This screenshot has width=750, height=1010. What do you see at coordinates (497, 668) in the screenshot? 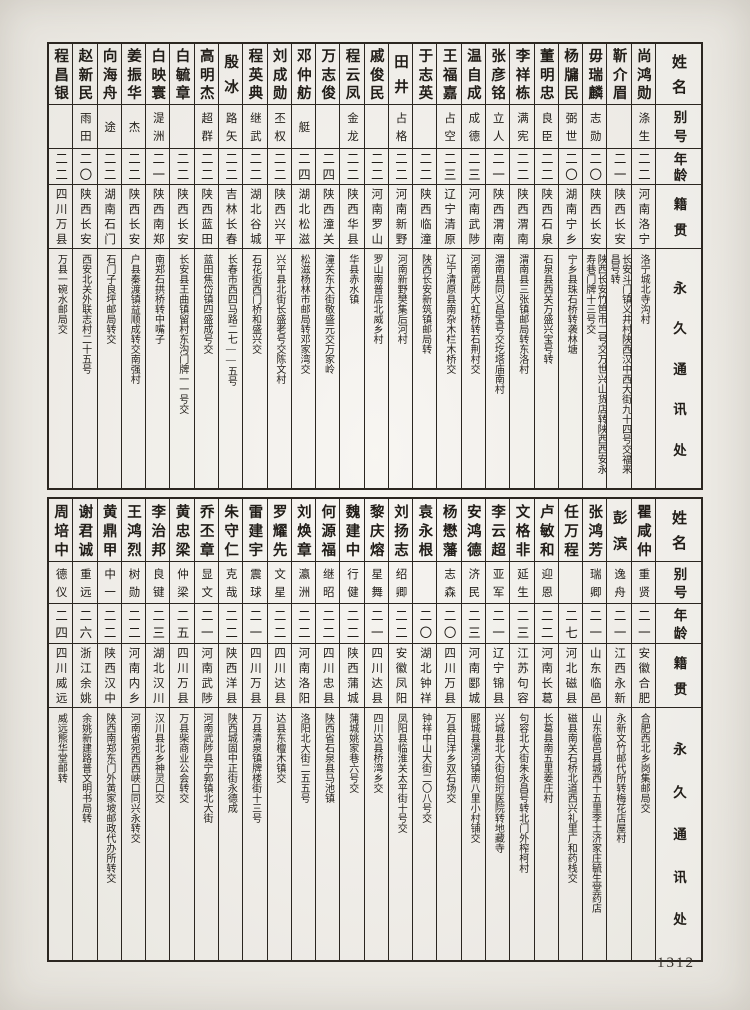
I see `glyph: 宁` at bounding box center [497, 668].